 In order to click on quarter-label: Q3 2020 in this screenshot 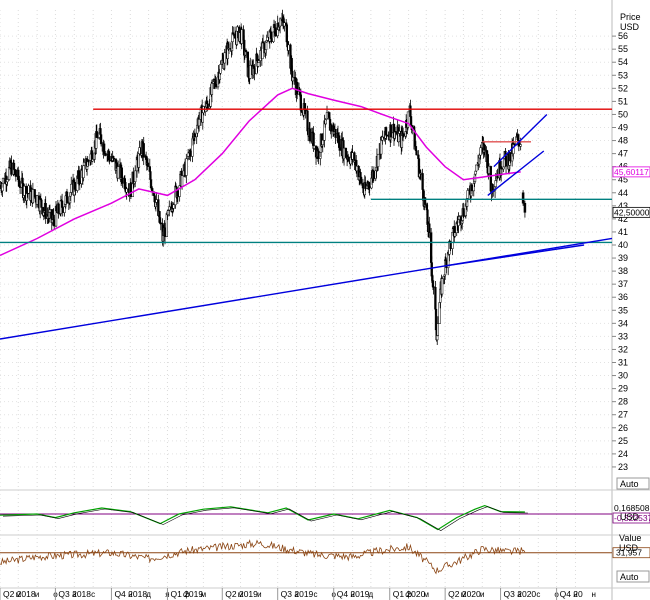, I will do `click(520, 594)`.